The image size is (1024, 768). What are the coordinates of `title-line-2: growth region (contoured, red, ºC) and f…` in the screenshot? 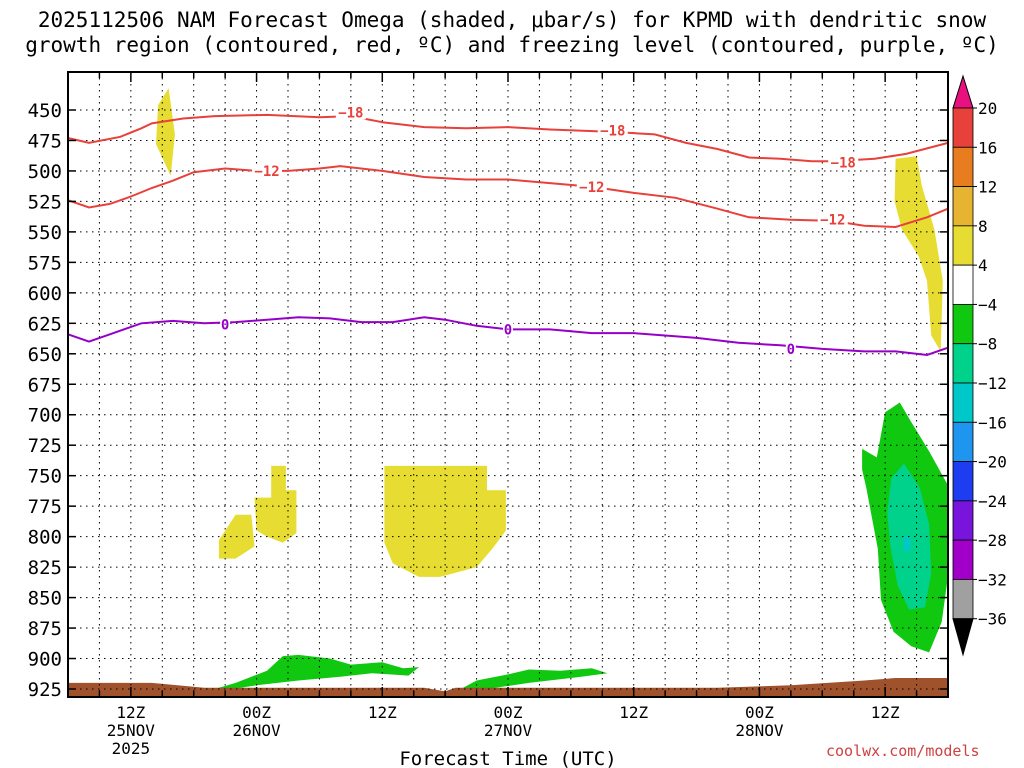 It's located at (512, 45).